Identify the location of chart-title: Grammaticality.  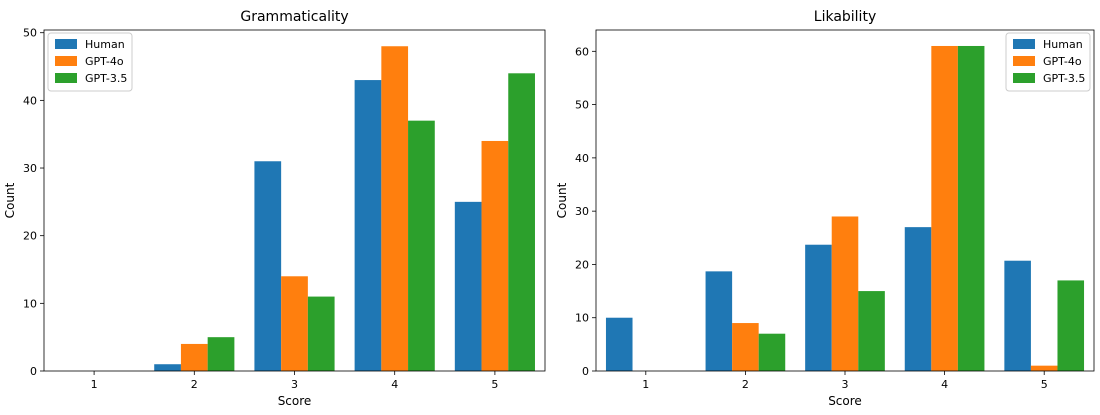
(294, 17).